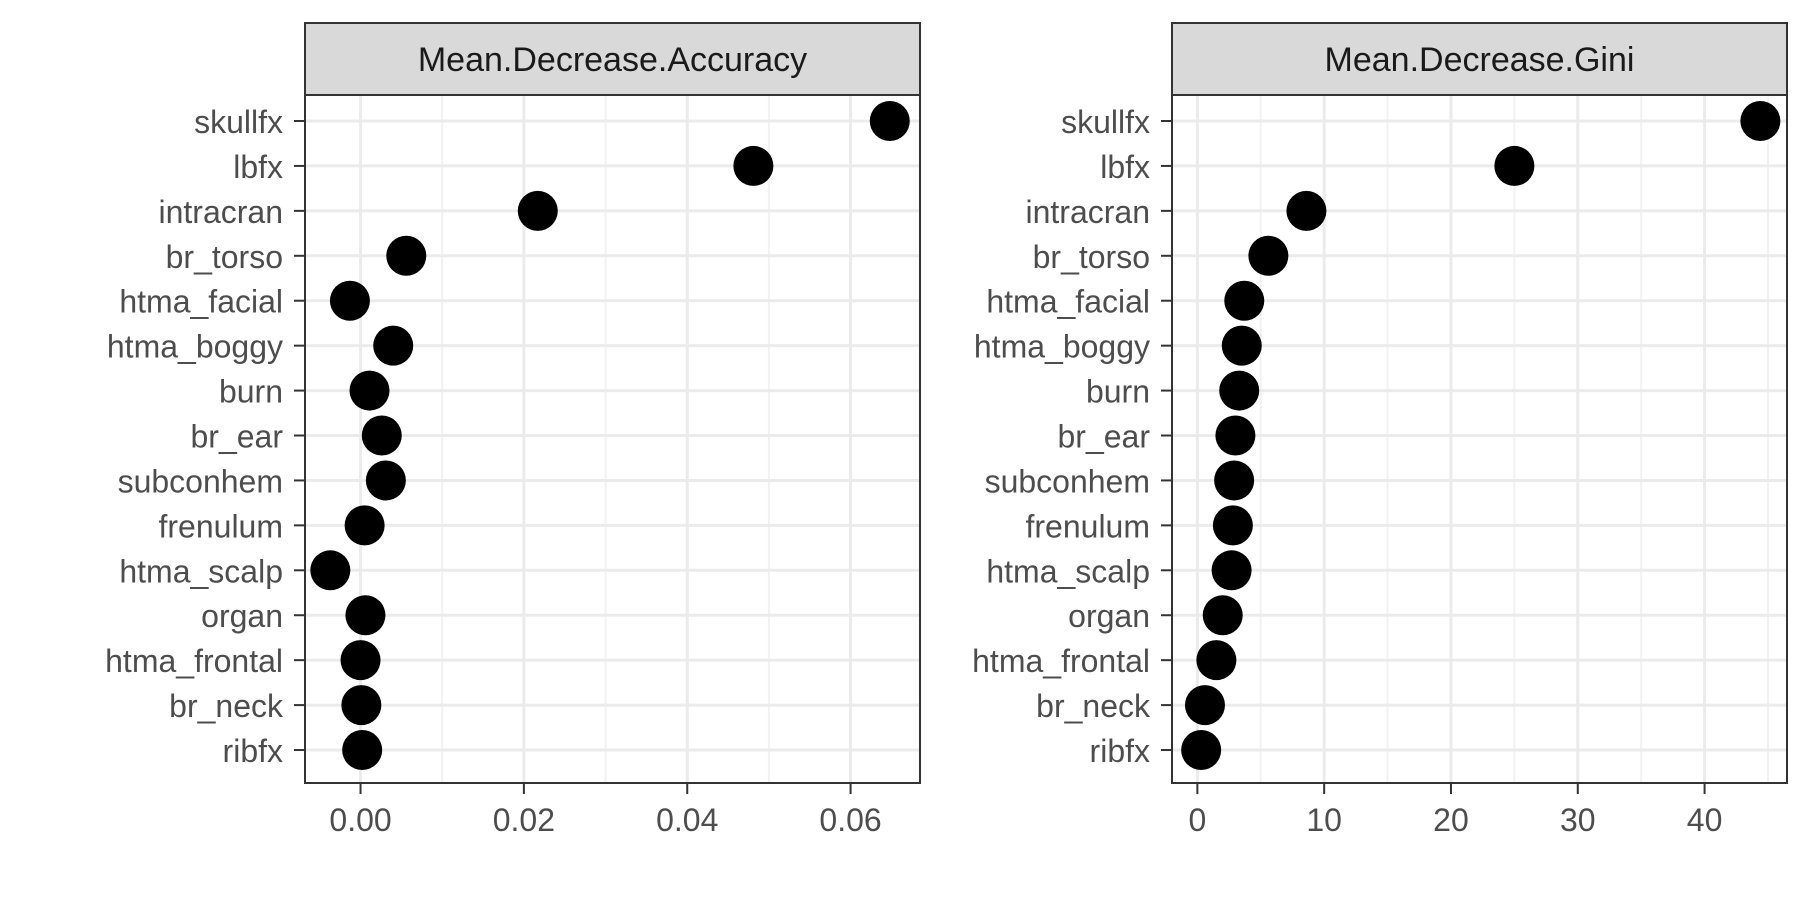 This screenshot has height=905, width=1800. I want to click on x-tick-label: 0, so click(1197, 820).